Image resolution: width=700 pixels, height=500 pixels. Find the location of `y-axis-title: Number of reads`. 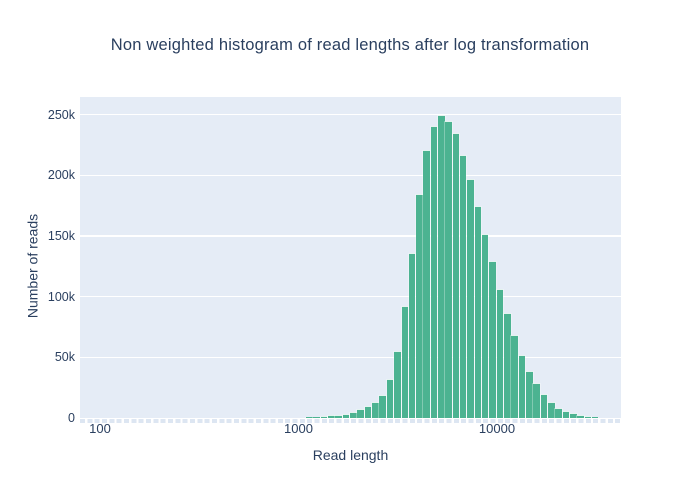

y-axis-title: Number of reads is located at coordinates (32, 266).